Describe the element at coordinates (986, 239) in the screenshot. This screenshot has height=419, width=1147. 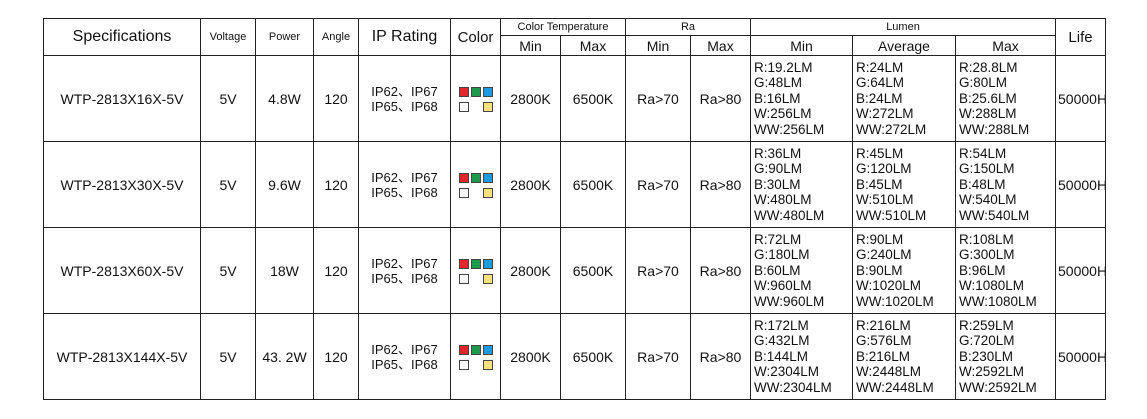
I see `cell-line: R:108LM` at that location.